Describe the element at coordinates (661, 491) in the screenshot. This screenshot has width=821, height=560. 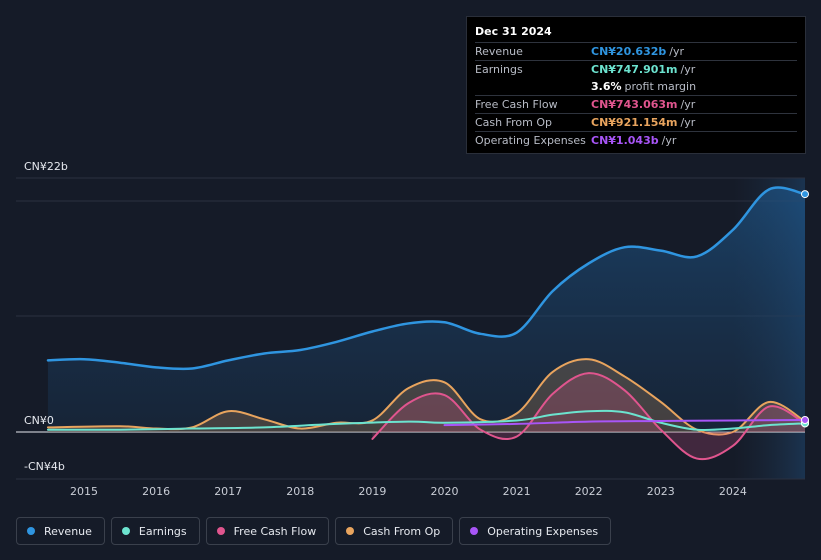
I see `x-tick-label: 2023` at that location.